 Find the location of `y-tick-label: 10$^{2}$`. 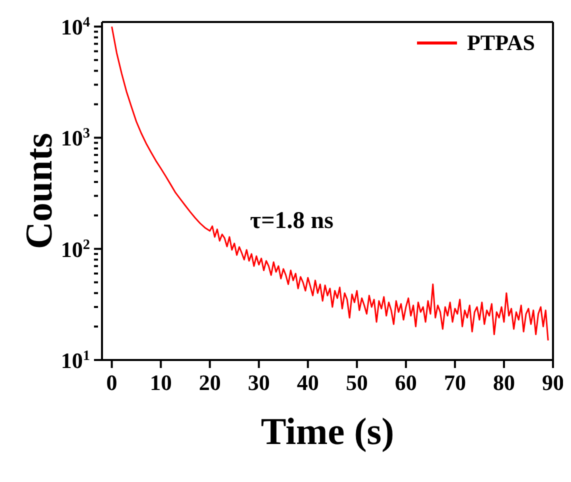

y-tick-label: 10$^{2}$ is located at coordinates (75, 249).